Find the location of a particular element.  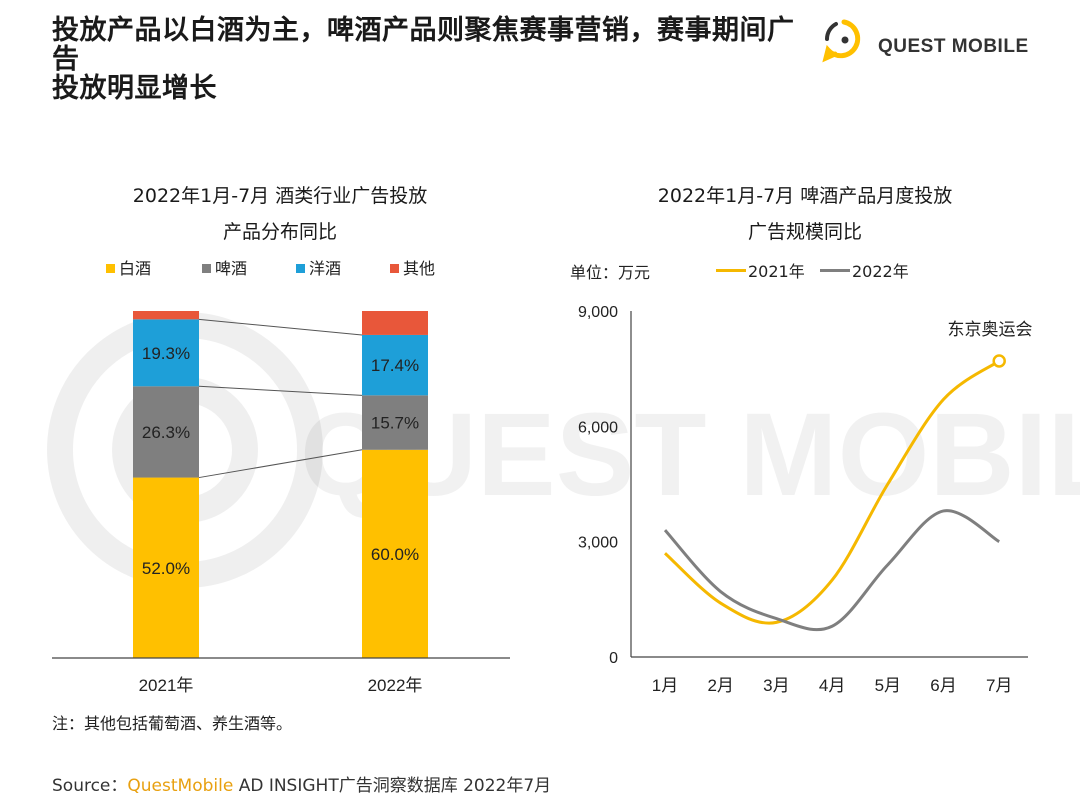

legend-item-yangjiu: 洋酒 is located at coordinates (318, 267).